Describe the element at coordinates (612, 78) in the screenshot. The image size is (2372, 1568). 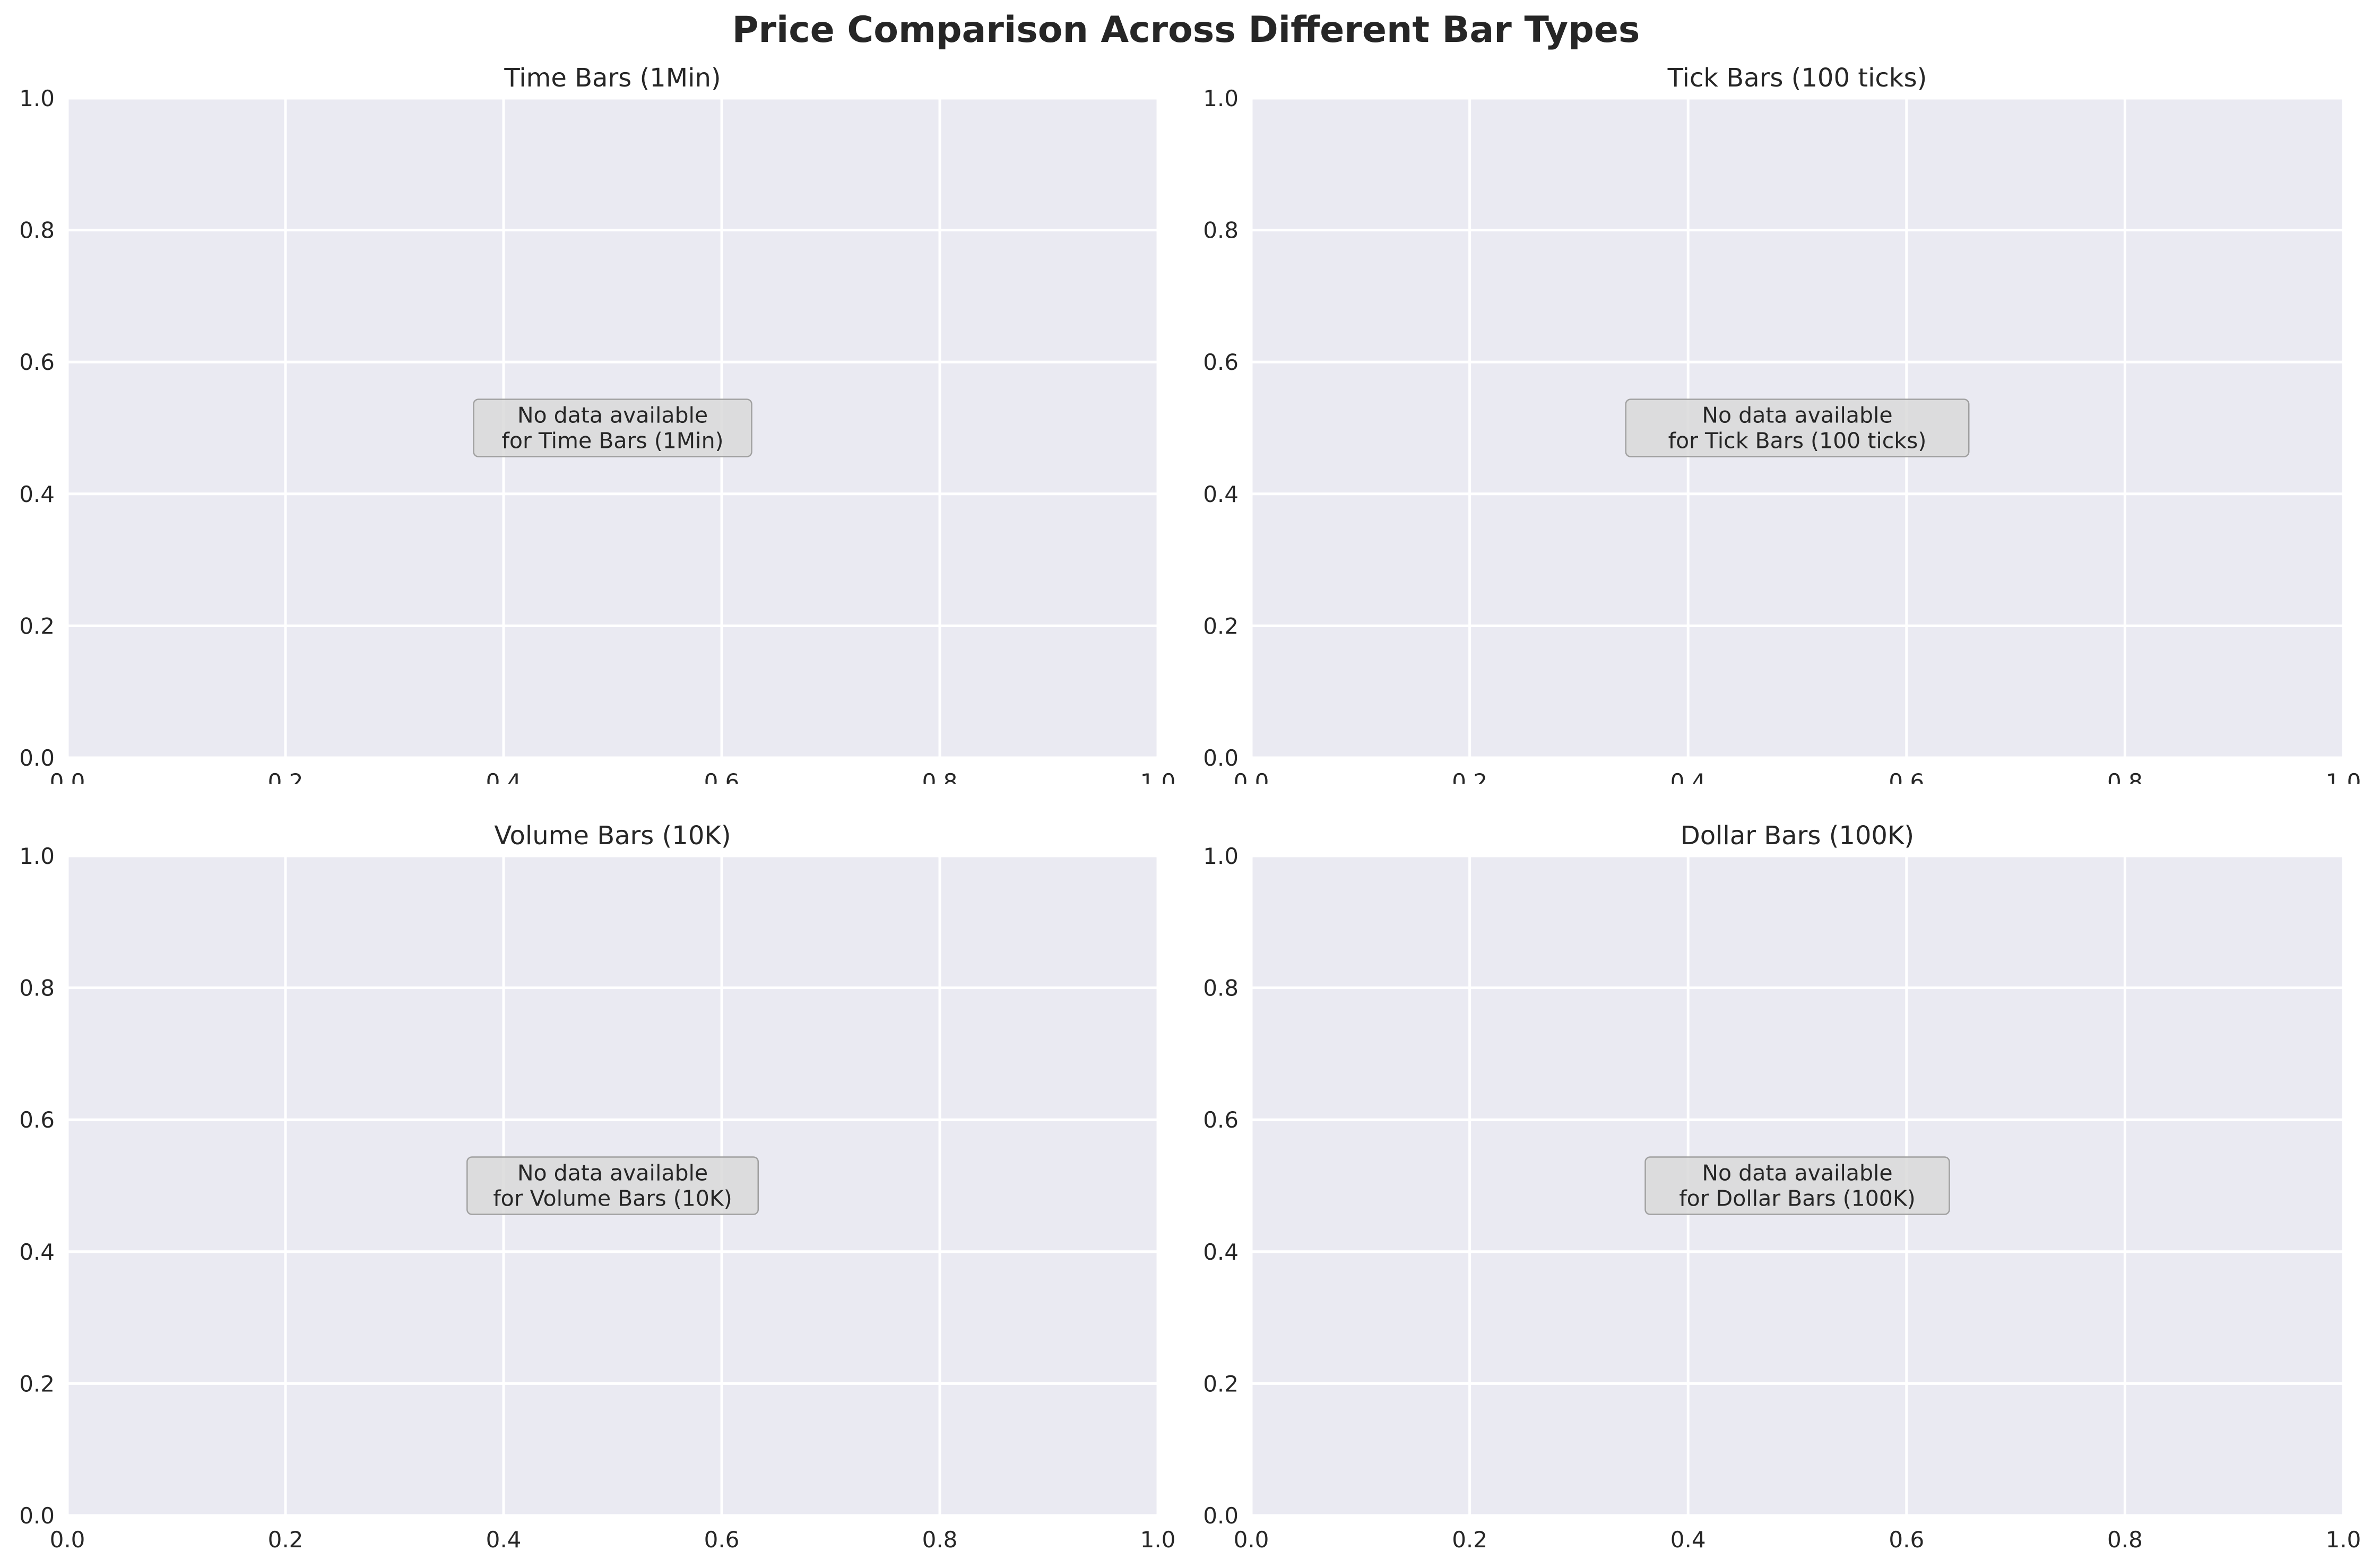
I see `subplot-title: Time Bars (1Min)` at that location.